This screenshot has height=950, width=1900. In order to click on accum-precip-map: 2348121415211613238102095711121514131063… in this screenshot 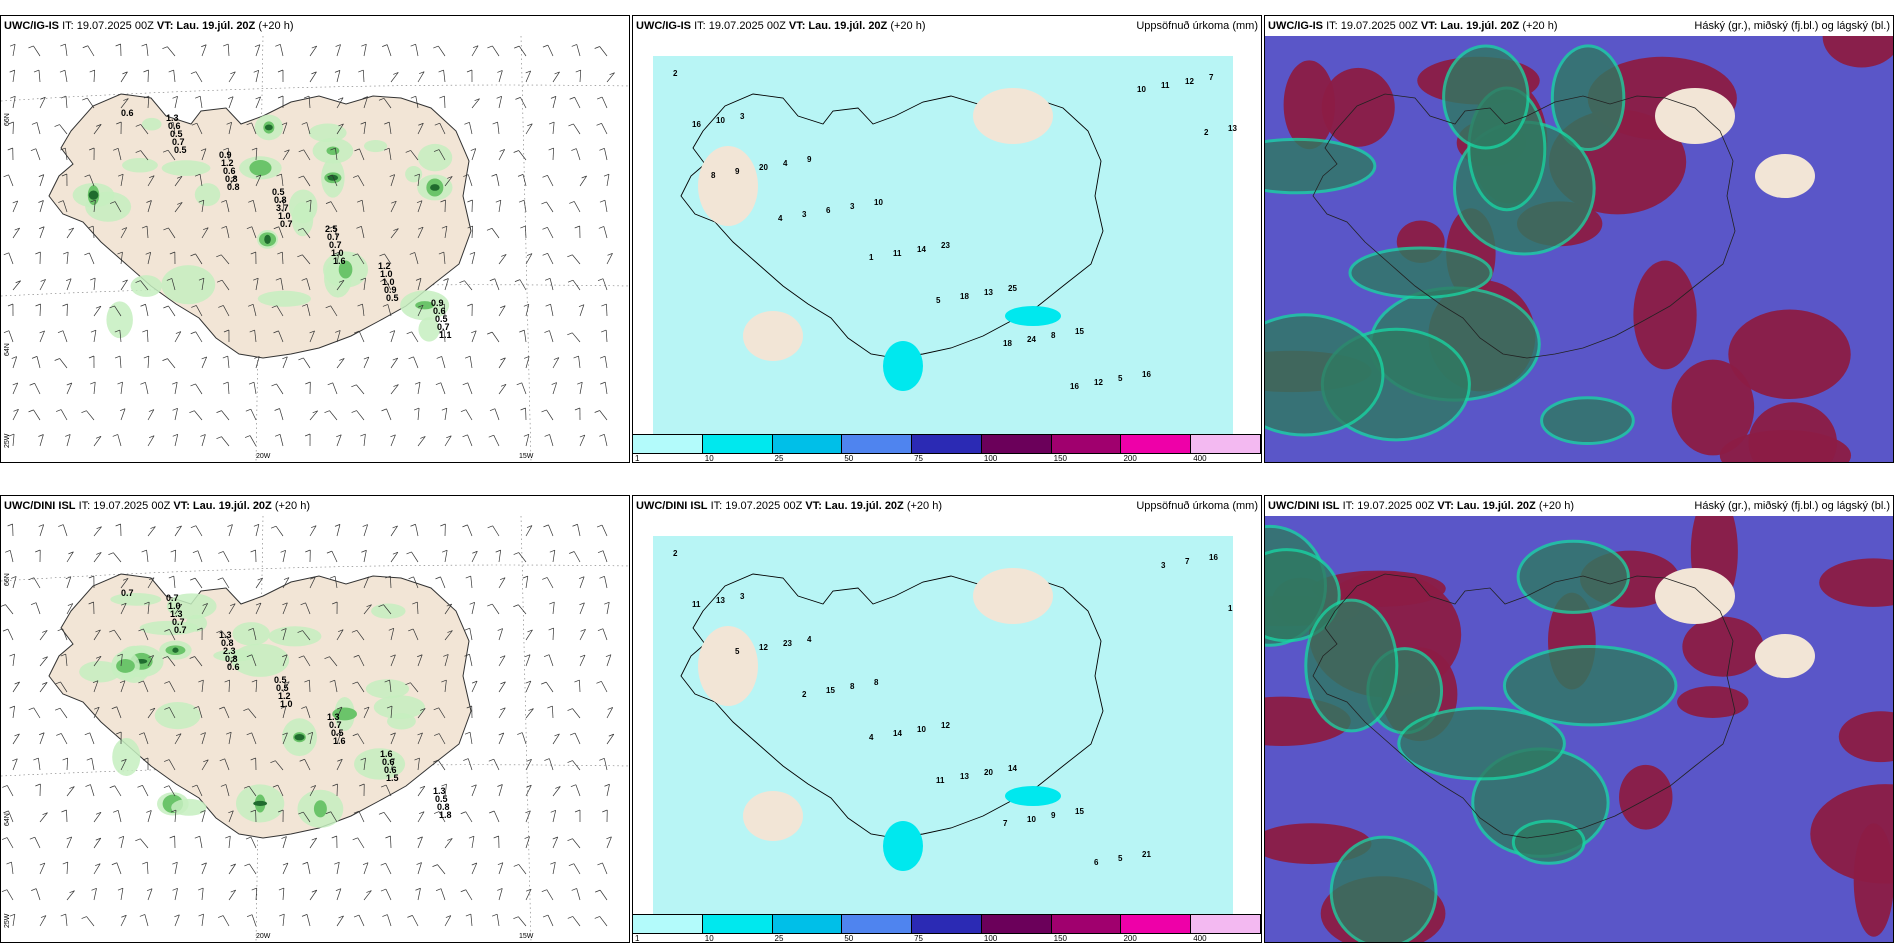, I will do `click(947, 729)`.